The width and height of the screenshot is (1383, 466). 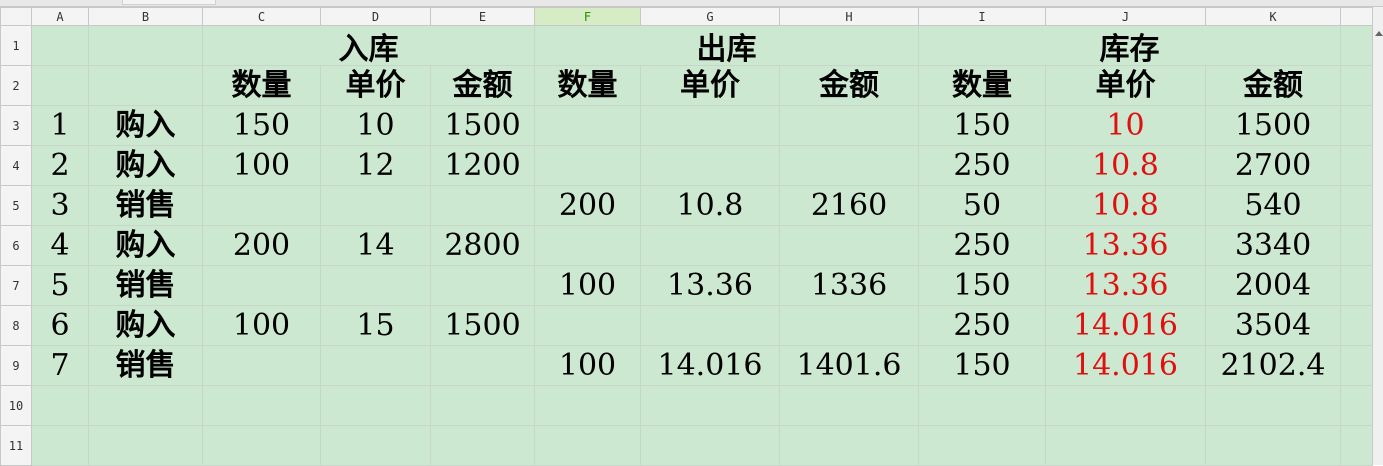 I want to click on row-header: 11, so click(x=16, y=445).